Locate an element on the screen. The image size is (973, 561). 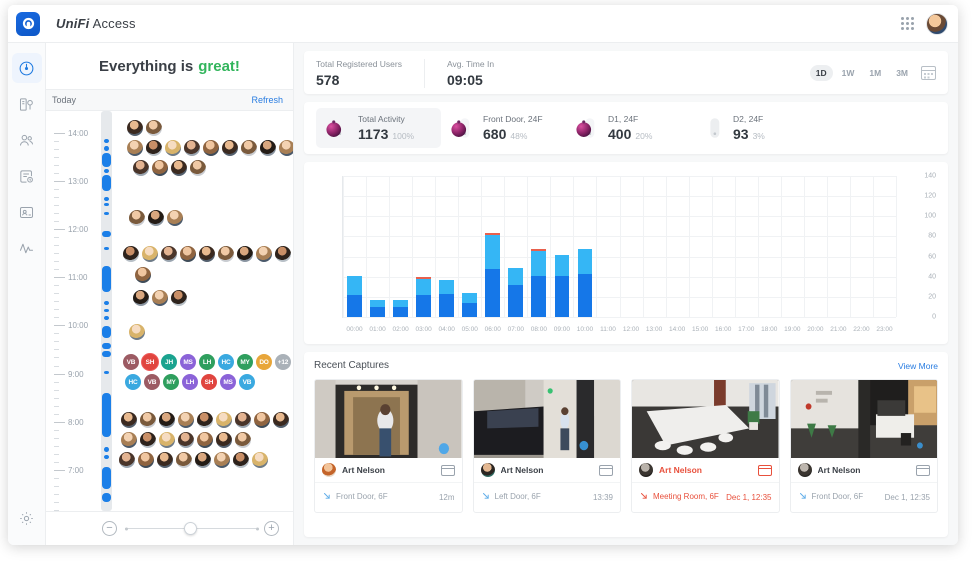
activity-track is located at coordinates (106, 311).